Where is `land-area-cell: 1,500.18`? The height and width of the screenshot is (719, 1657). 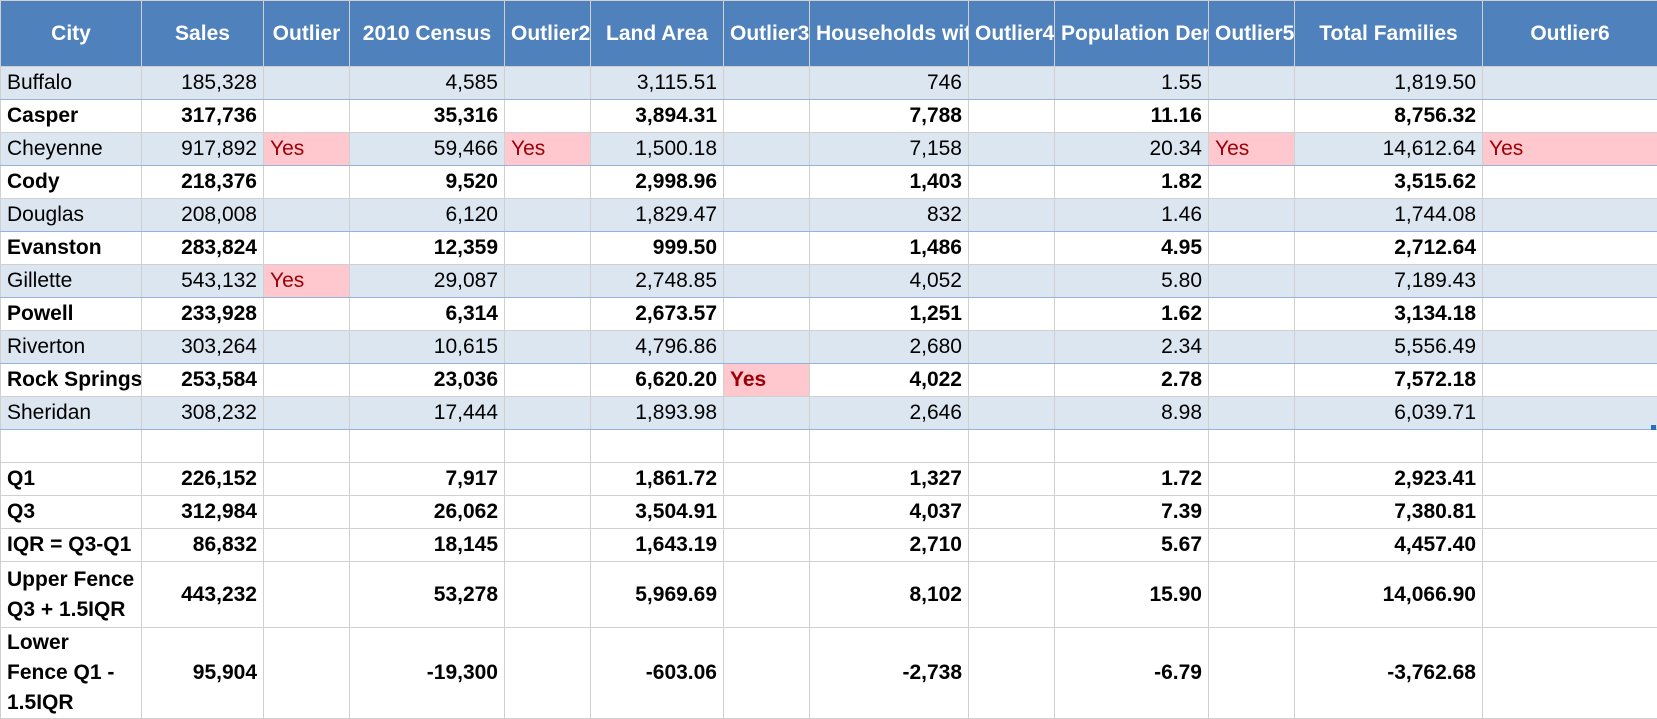 land-area-cell: 1,500.18 is located at coordinates (657, 149).